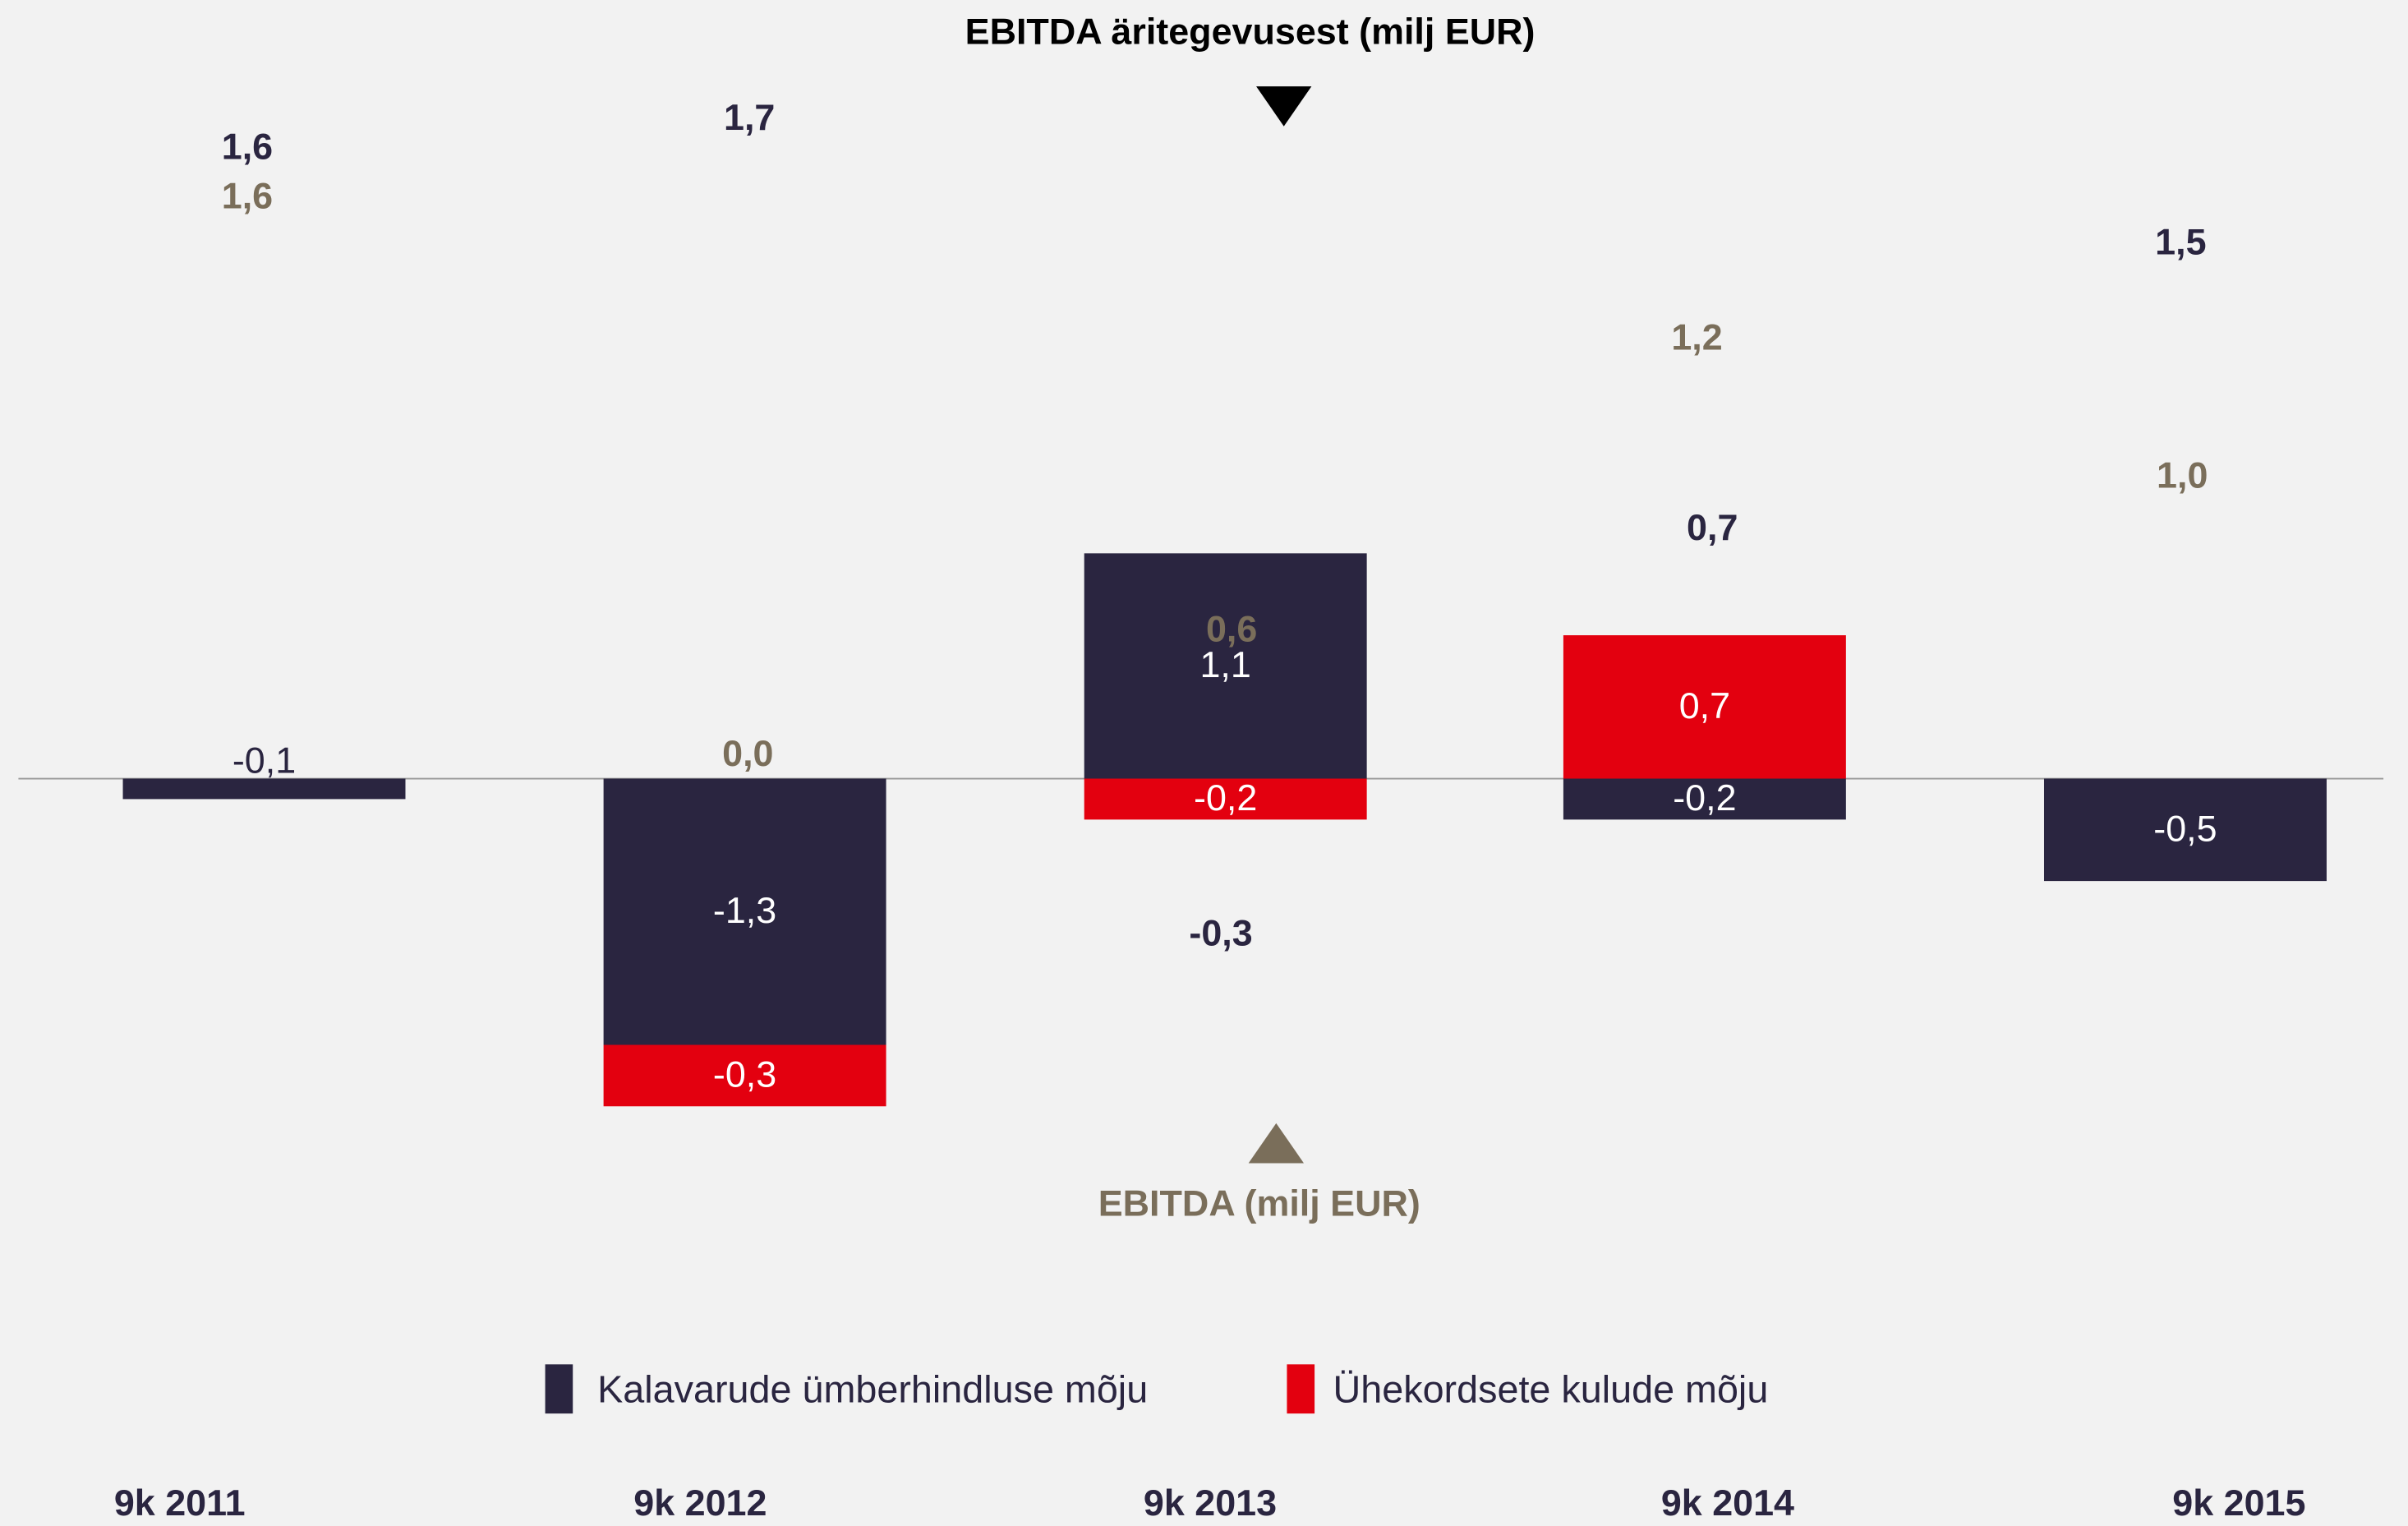  Describe the element at coordinates (747, 753) in the screenshot. I see `annotation-label: 0,0` at that location.